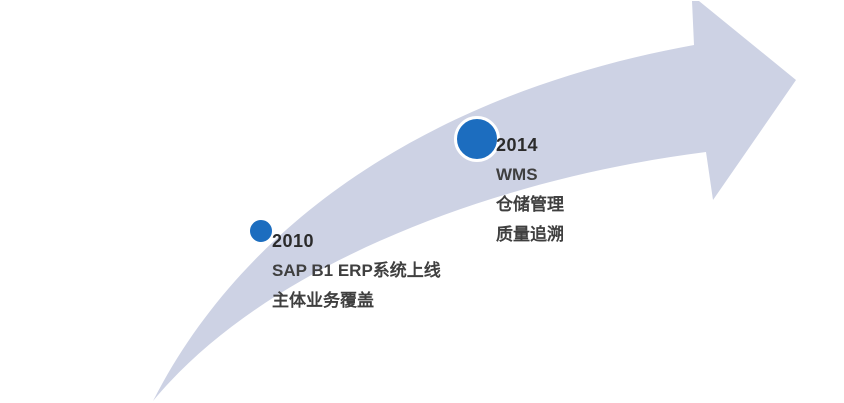  What do you see at coordinates (261, 231) in the screenshot?
I see `milestone-dot-2010` at bounding box center [261, 231].